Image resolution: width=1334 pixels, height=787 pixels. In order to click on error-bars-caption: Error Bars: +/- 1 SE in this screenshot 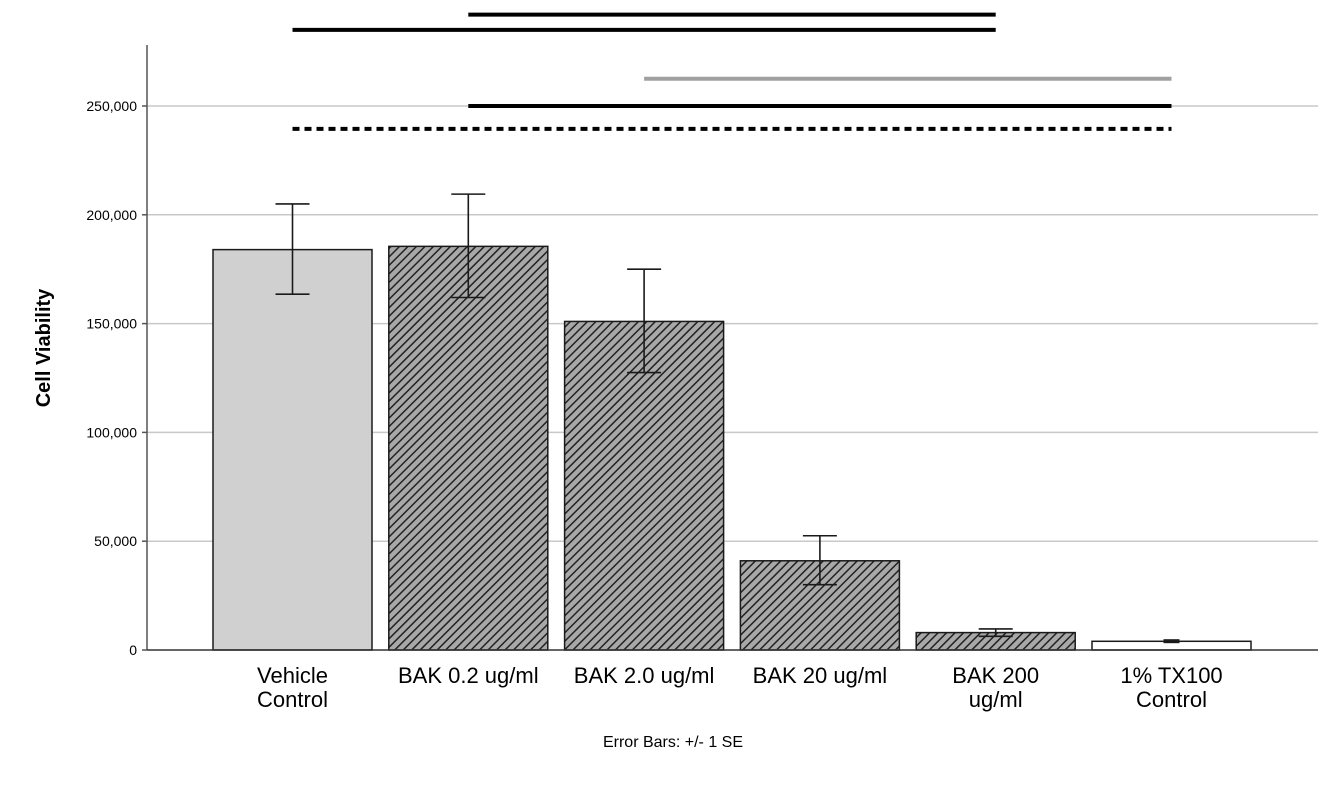, I will do `click(673, 742)`.